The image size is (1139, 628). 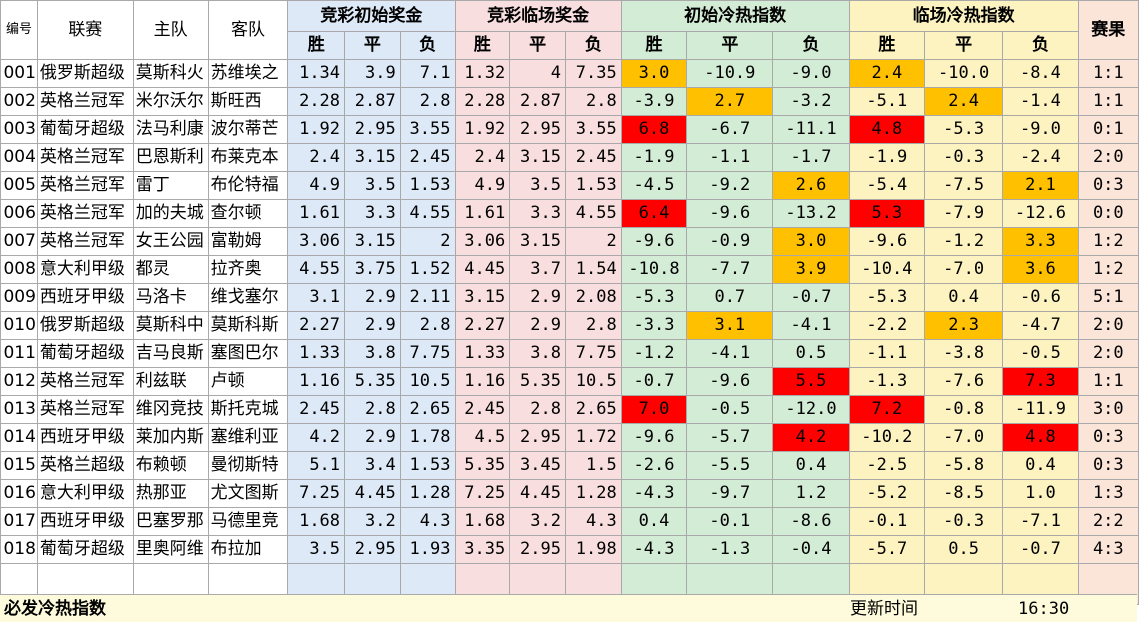 What do you see at coordinates (170, 325) in the screenshot?
I see `cell-home: 莫斯科中` at bounding box center [170, 325].